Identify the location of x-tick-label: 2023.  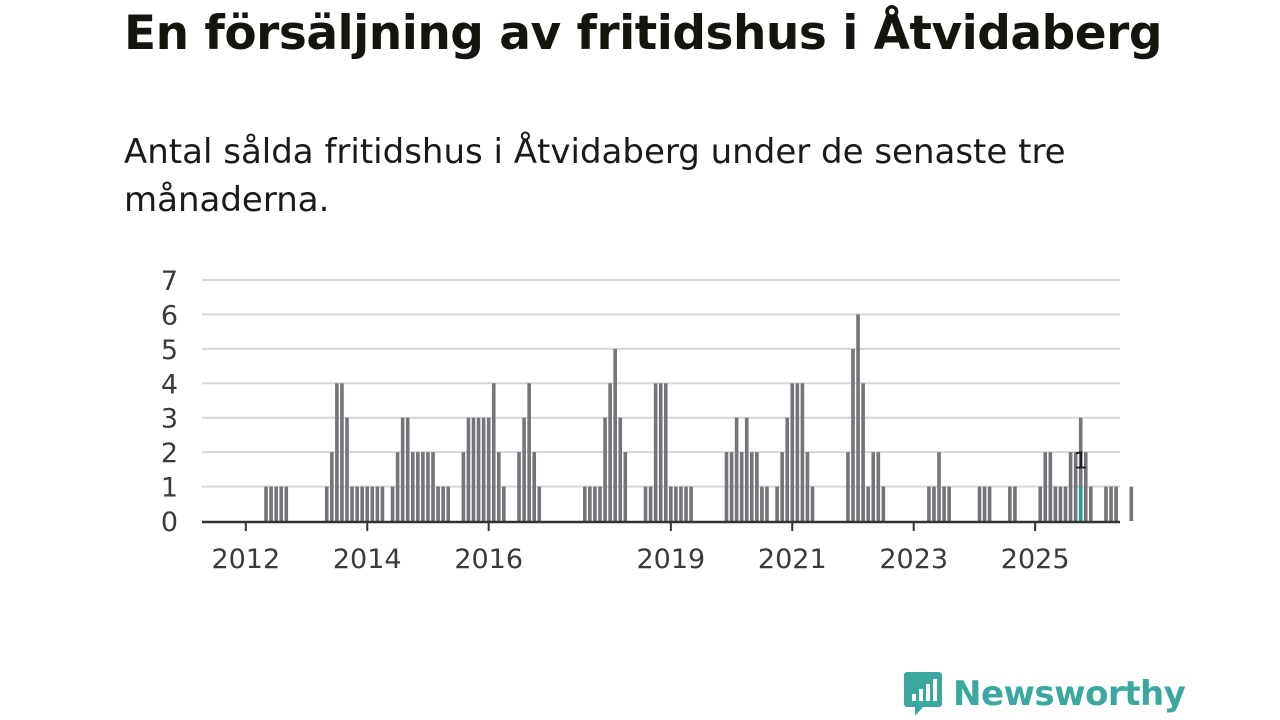
(913, 559).